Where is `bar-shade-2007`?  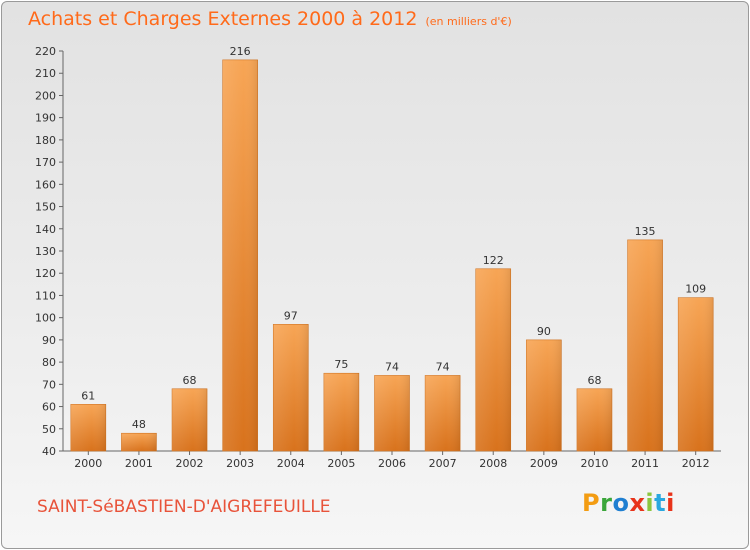 bar-shade-2007 is located at coordinates (443, 413).